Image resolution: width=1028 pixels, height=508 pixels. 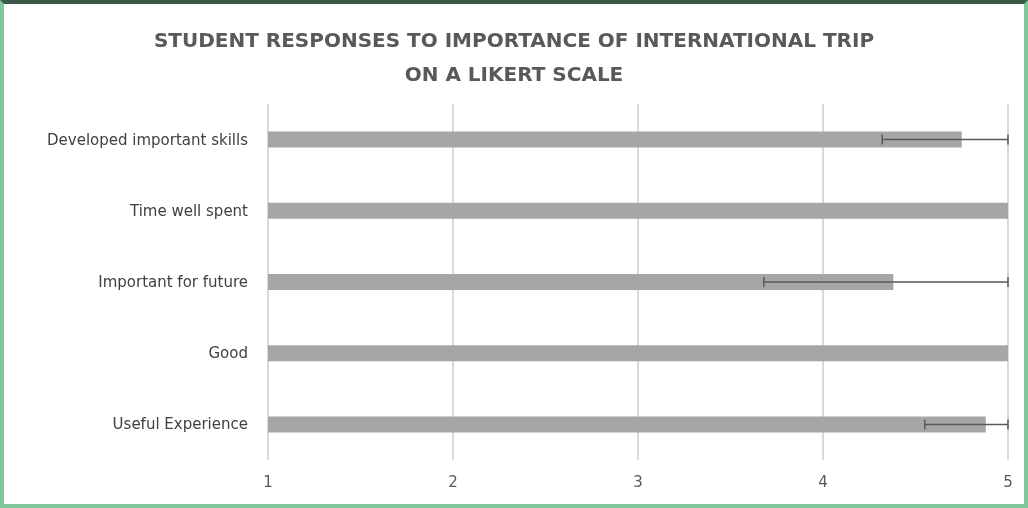 I want to click on x-tick-label: 1, so click(x=268, y=481).